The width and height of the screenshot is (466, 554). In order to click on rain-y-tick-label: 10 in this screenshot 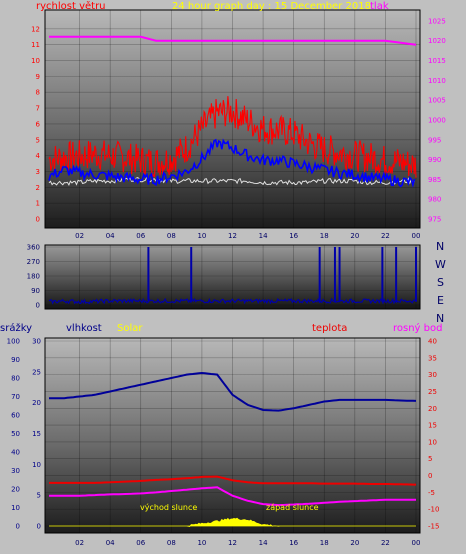, I will do `click(15, 508)`.